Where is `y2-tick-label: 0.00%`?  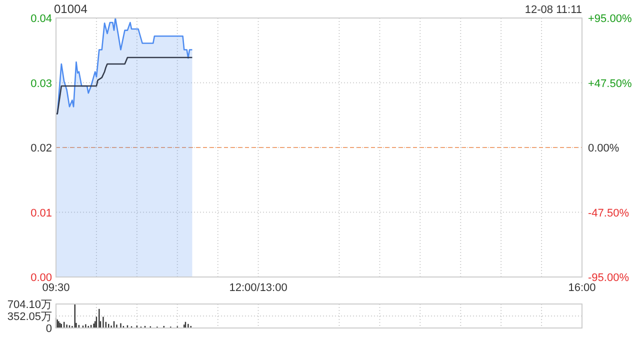
y2-tick-label: 0.00% is located at coordinates (604, 148).